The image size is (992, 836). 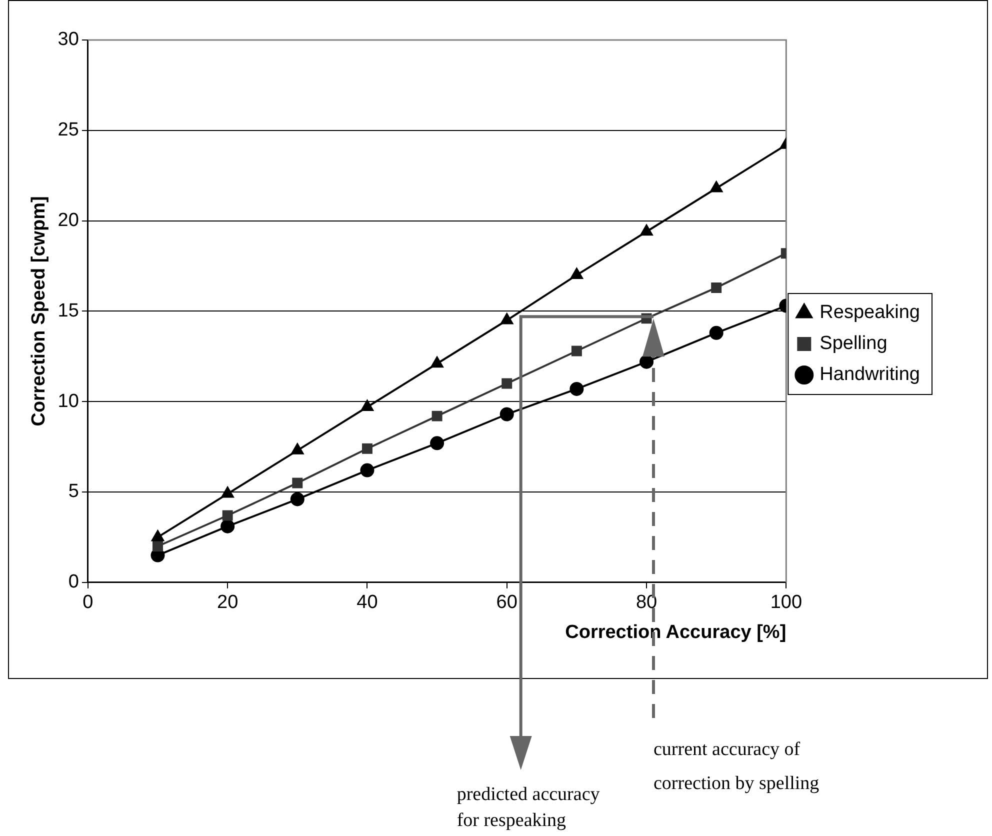 What do you see at coordinates (68, 311) in the screenshot?
I see `y-tick-label: 15` at bounding box center [68, 311].